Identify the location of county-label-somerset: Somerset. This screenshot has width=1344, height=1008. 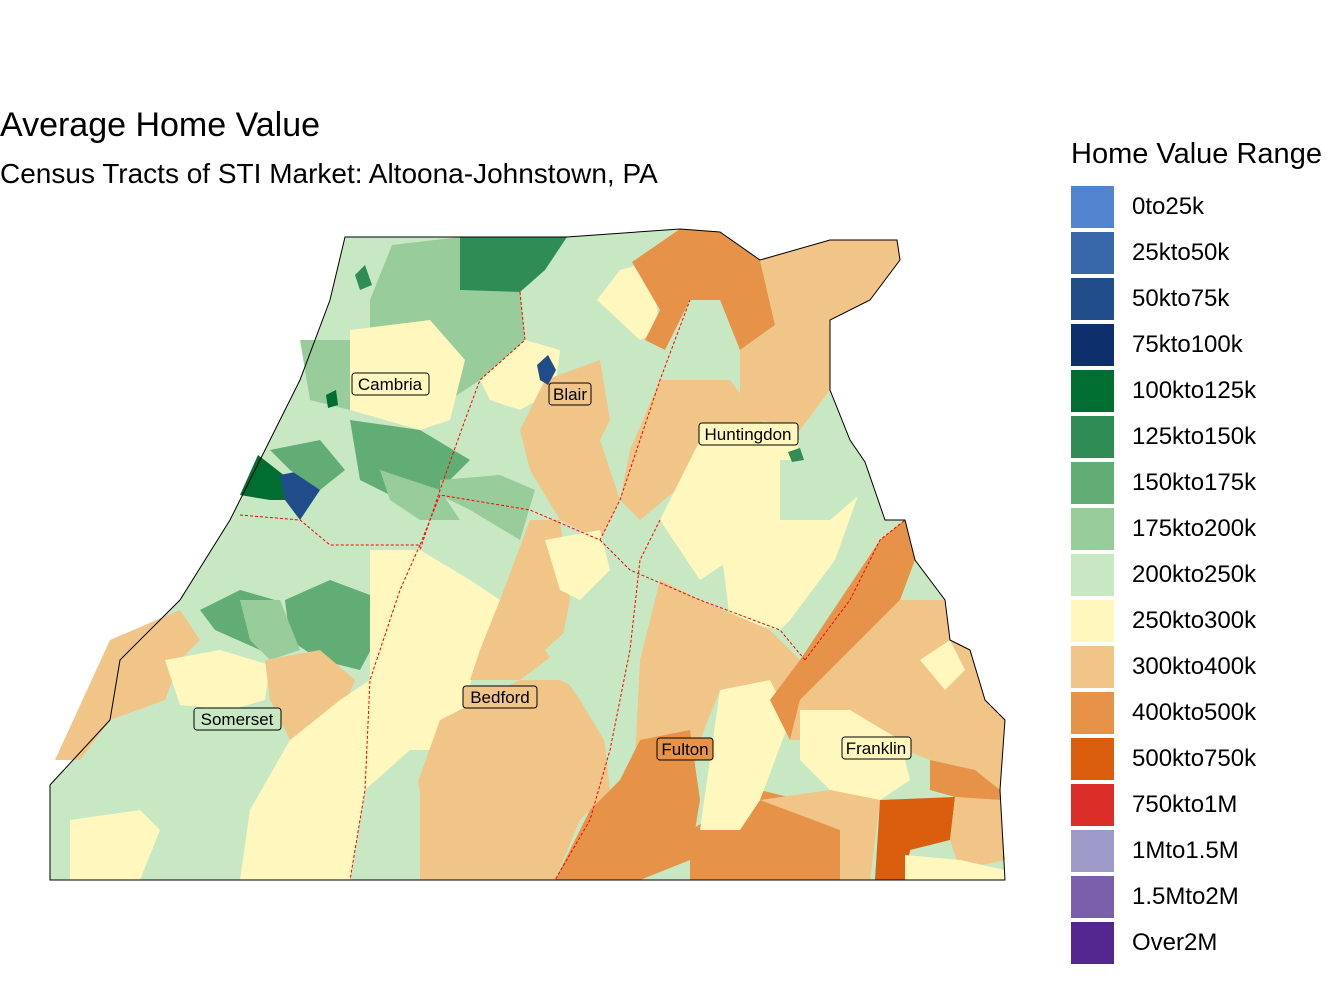
(237, 719).